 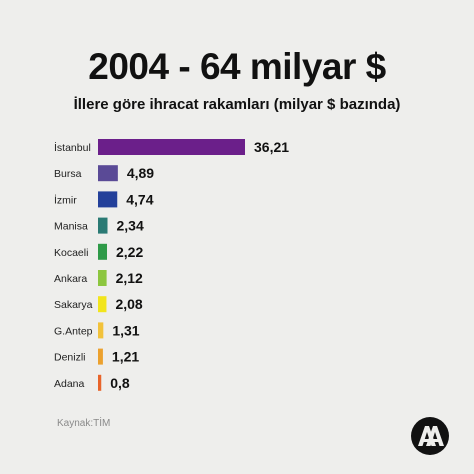 I want to click on bar-adana, so click(x=100, y=382).